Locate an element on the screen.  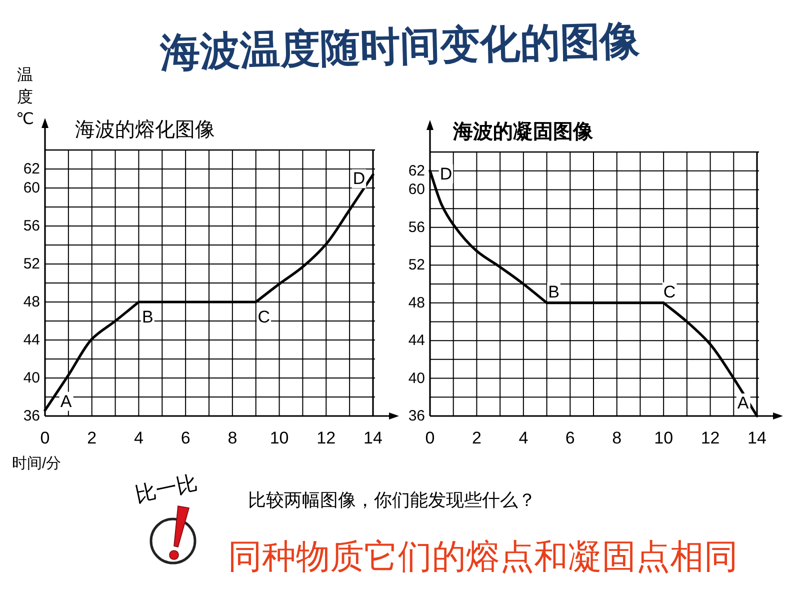
chart-title: 海波的熔化图像 is located at coordinates (145, 130).